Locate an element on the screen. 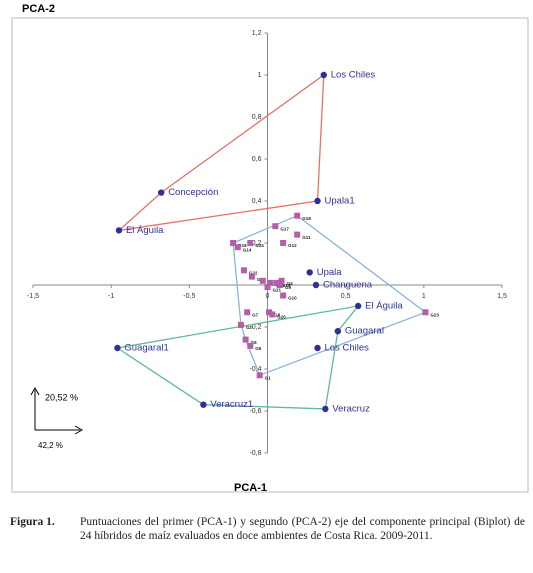  point-label: G21 is located at coordinates (277, 289).